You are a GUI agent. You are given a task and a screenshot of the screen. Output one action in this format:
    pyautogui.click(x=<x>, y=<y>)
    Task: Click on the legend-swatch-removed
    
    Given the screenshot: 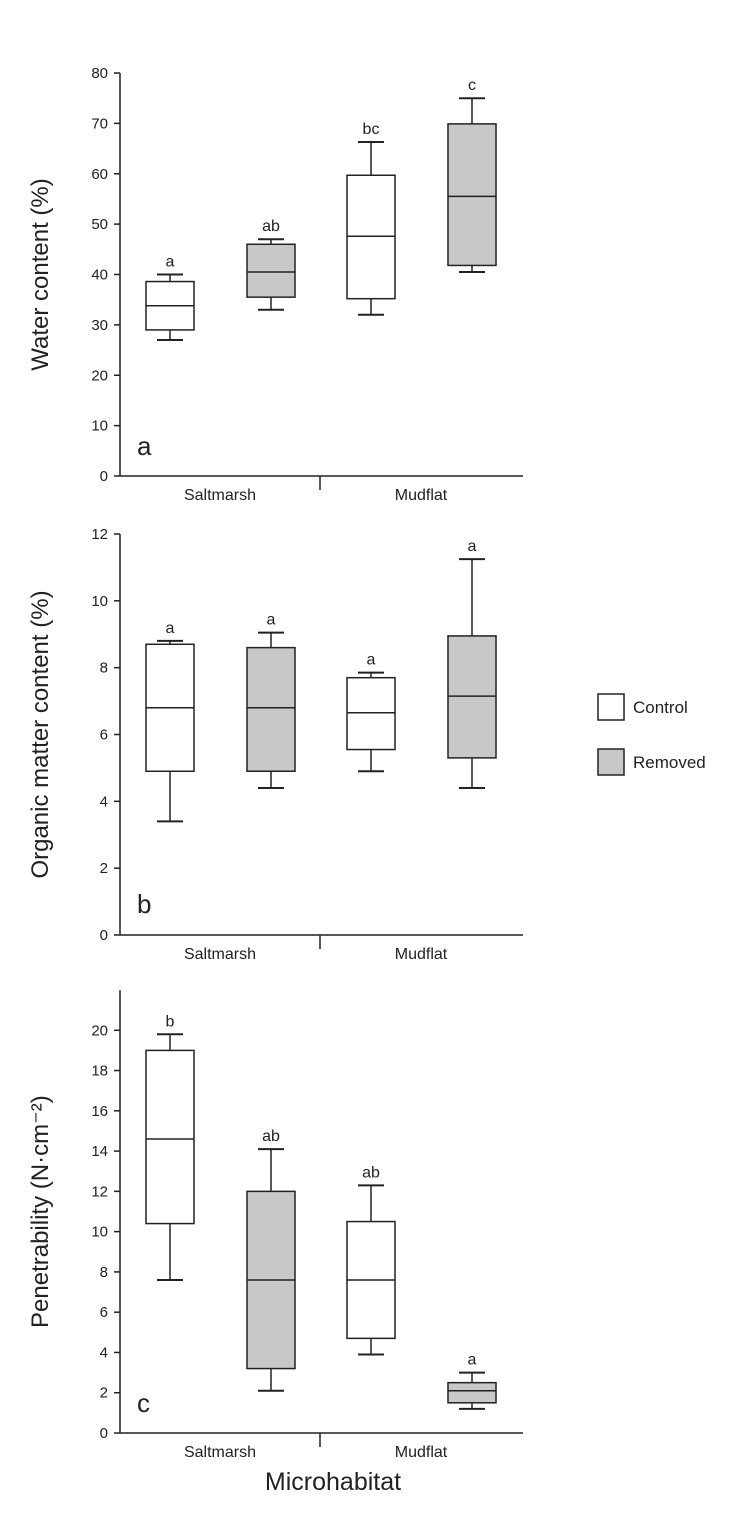 What is the action you would take?
    pyautogui.click(x=611, y=762)
    